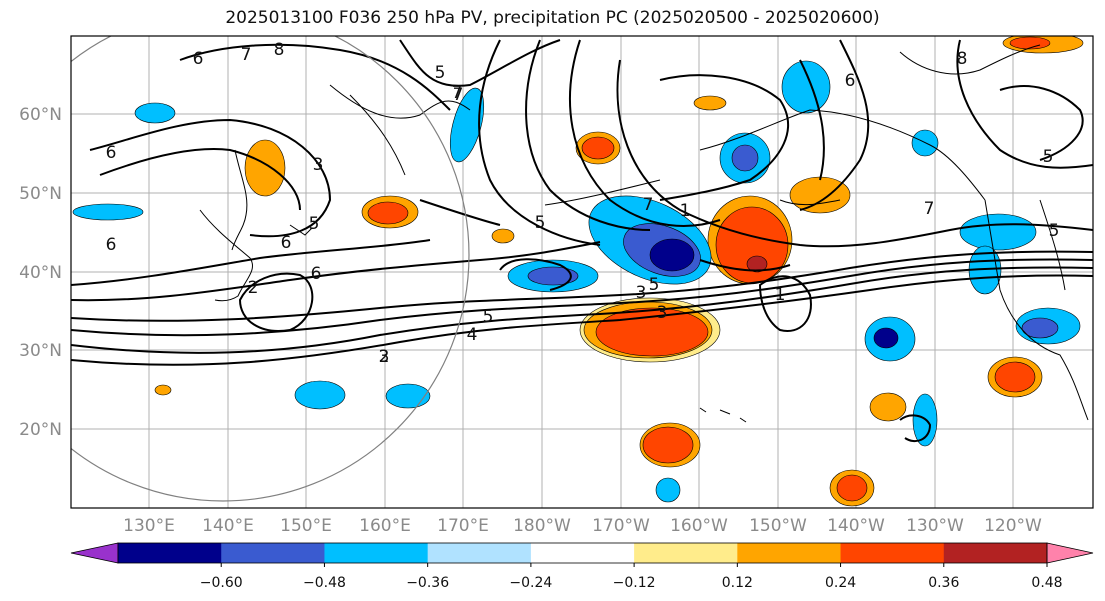 The height and width of the screenshot is (601, 1105). I want to click on colorbar-tick-label: 0.48, so click(1046, 583).